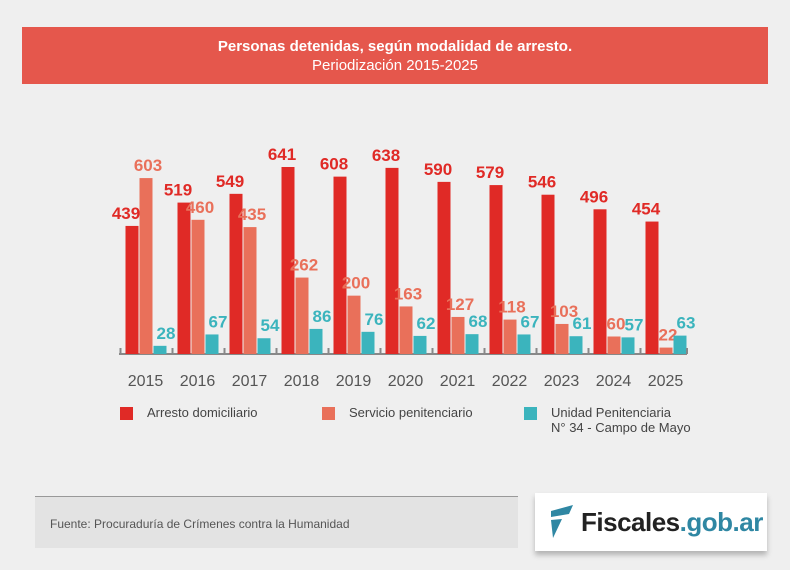  I want to click on legend-item-servicio: Servicio penitenciario, so click(397, 412).